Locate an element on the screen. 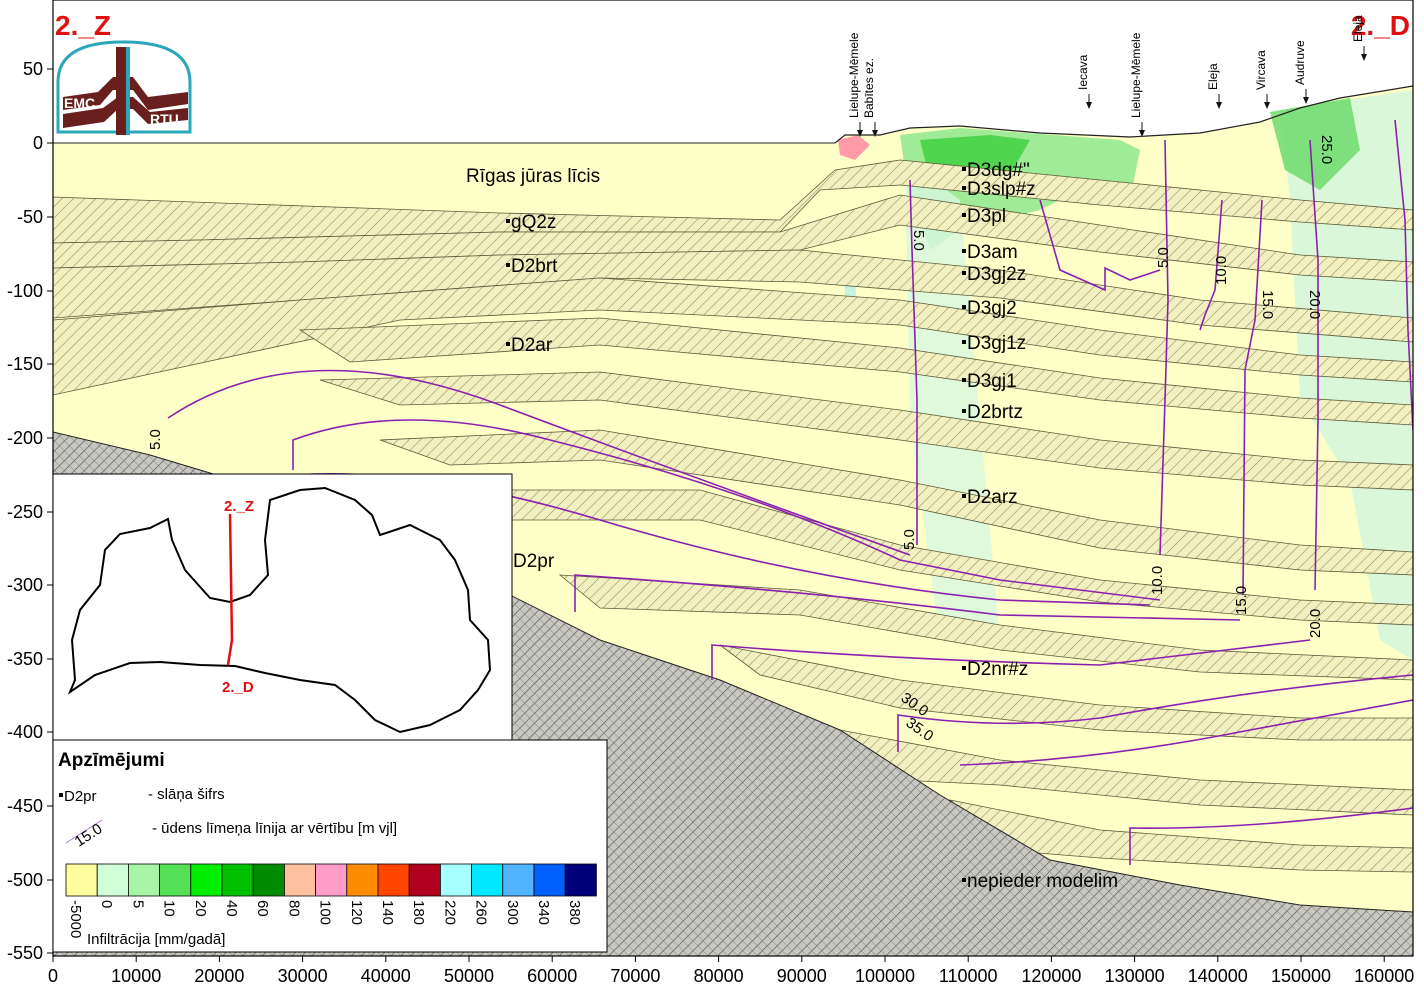 This screenshot has width=1424, height=989. scale-value: 180 is located at coordinates (418, 912).